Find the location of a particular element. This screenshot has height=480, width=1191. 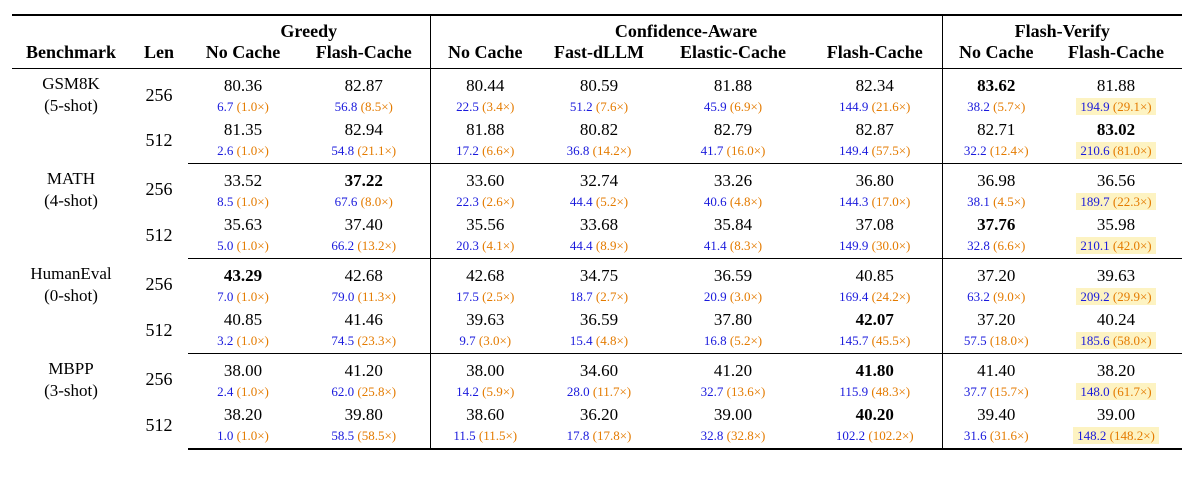

throughput-value: 14.2 (5.9×) is located at coordinates (485, 391).